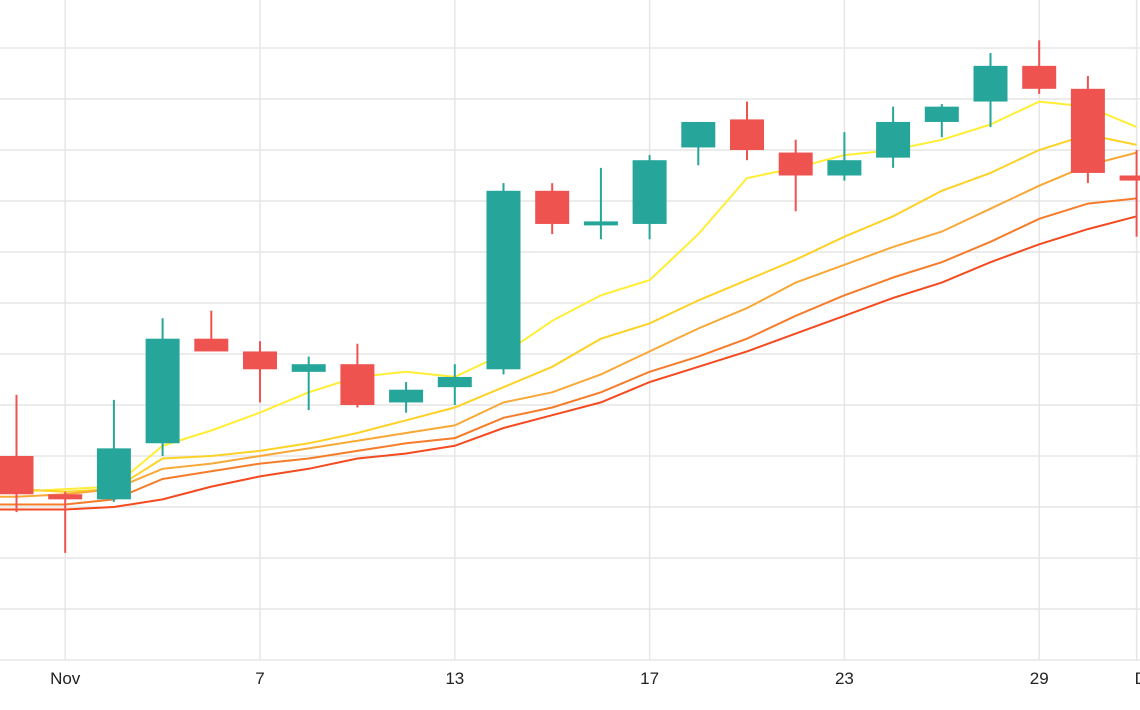 Image resolution: width=1140 pixels, height=710 pixels. What do you see at coordinates (259, 678) in the screenshot?
I see `x-tick-label: 7` at bounding box center [259, 678].